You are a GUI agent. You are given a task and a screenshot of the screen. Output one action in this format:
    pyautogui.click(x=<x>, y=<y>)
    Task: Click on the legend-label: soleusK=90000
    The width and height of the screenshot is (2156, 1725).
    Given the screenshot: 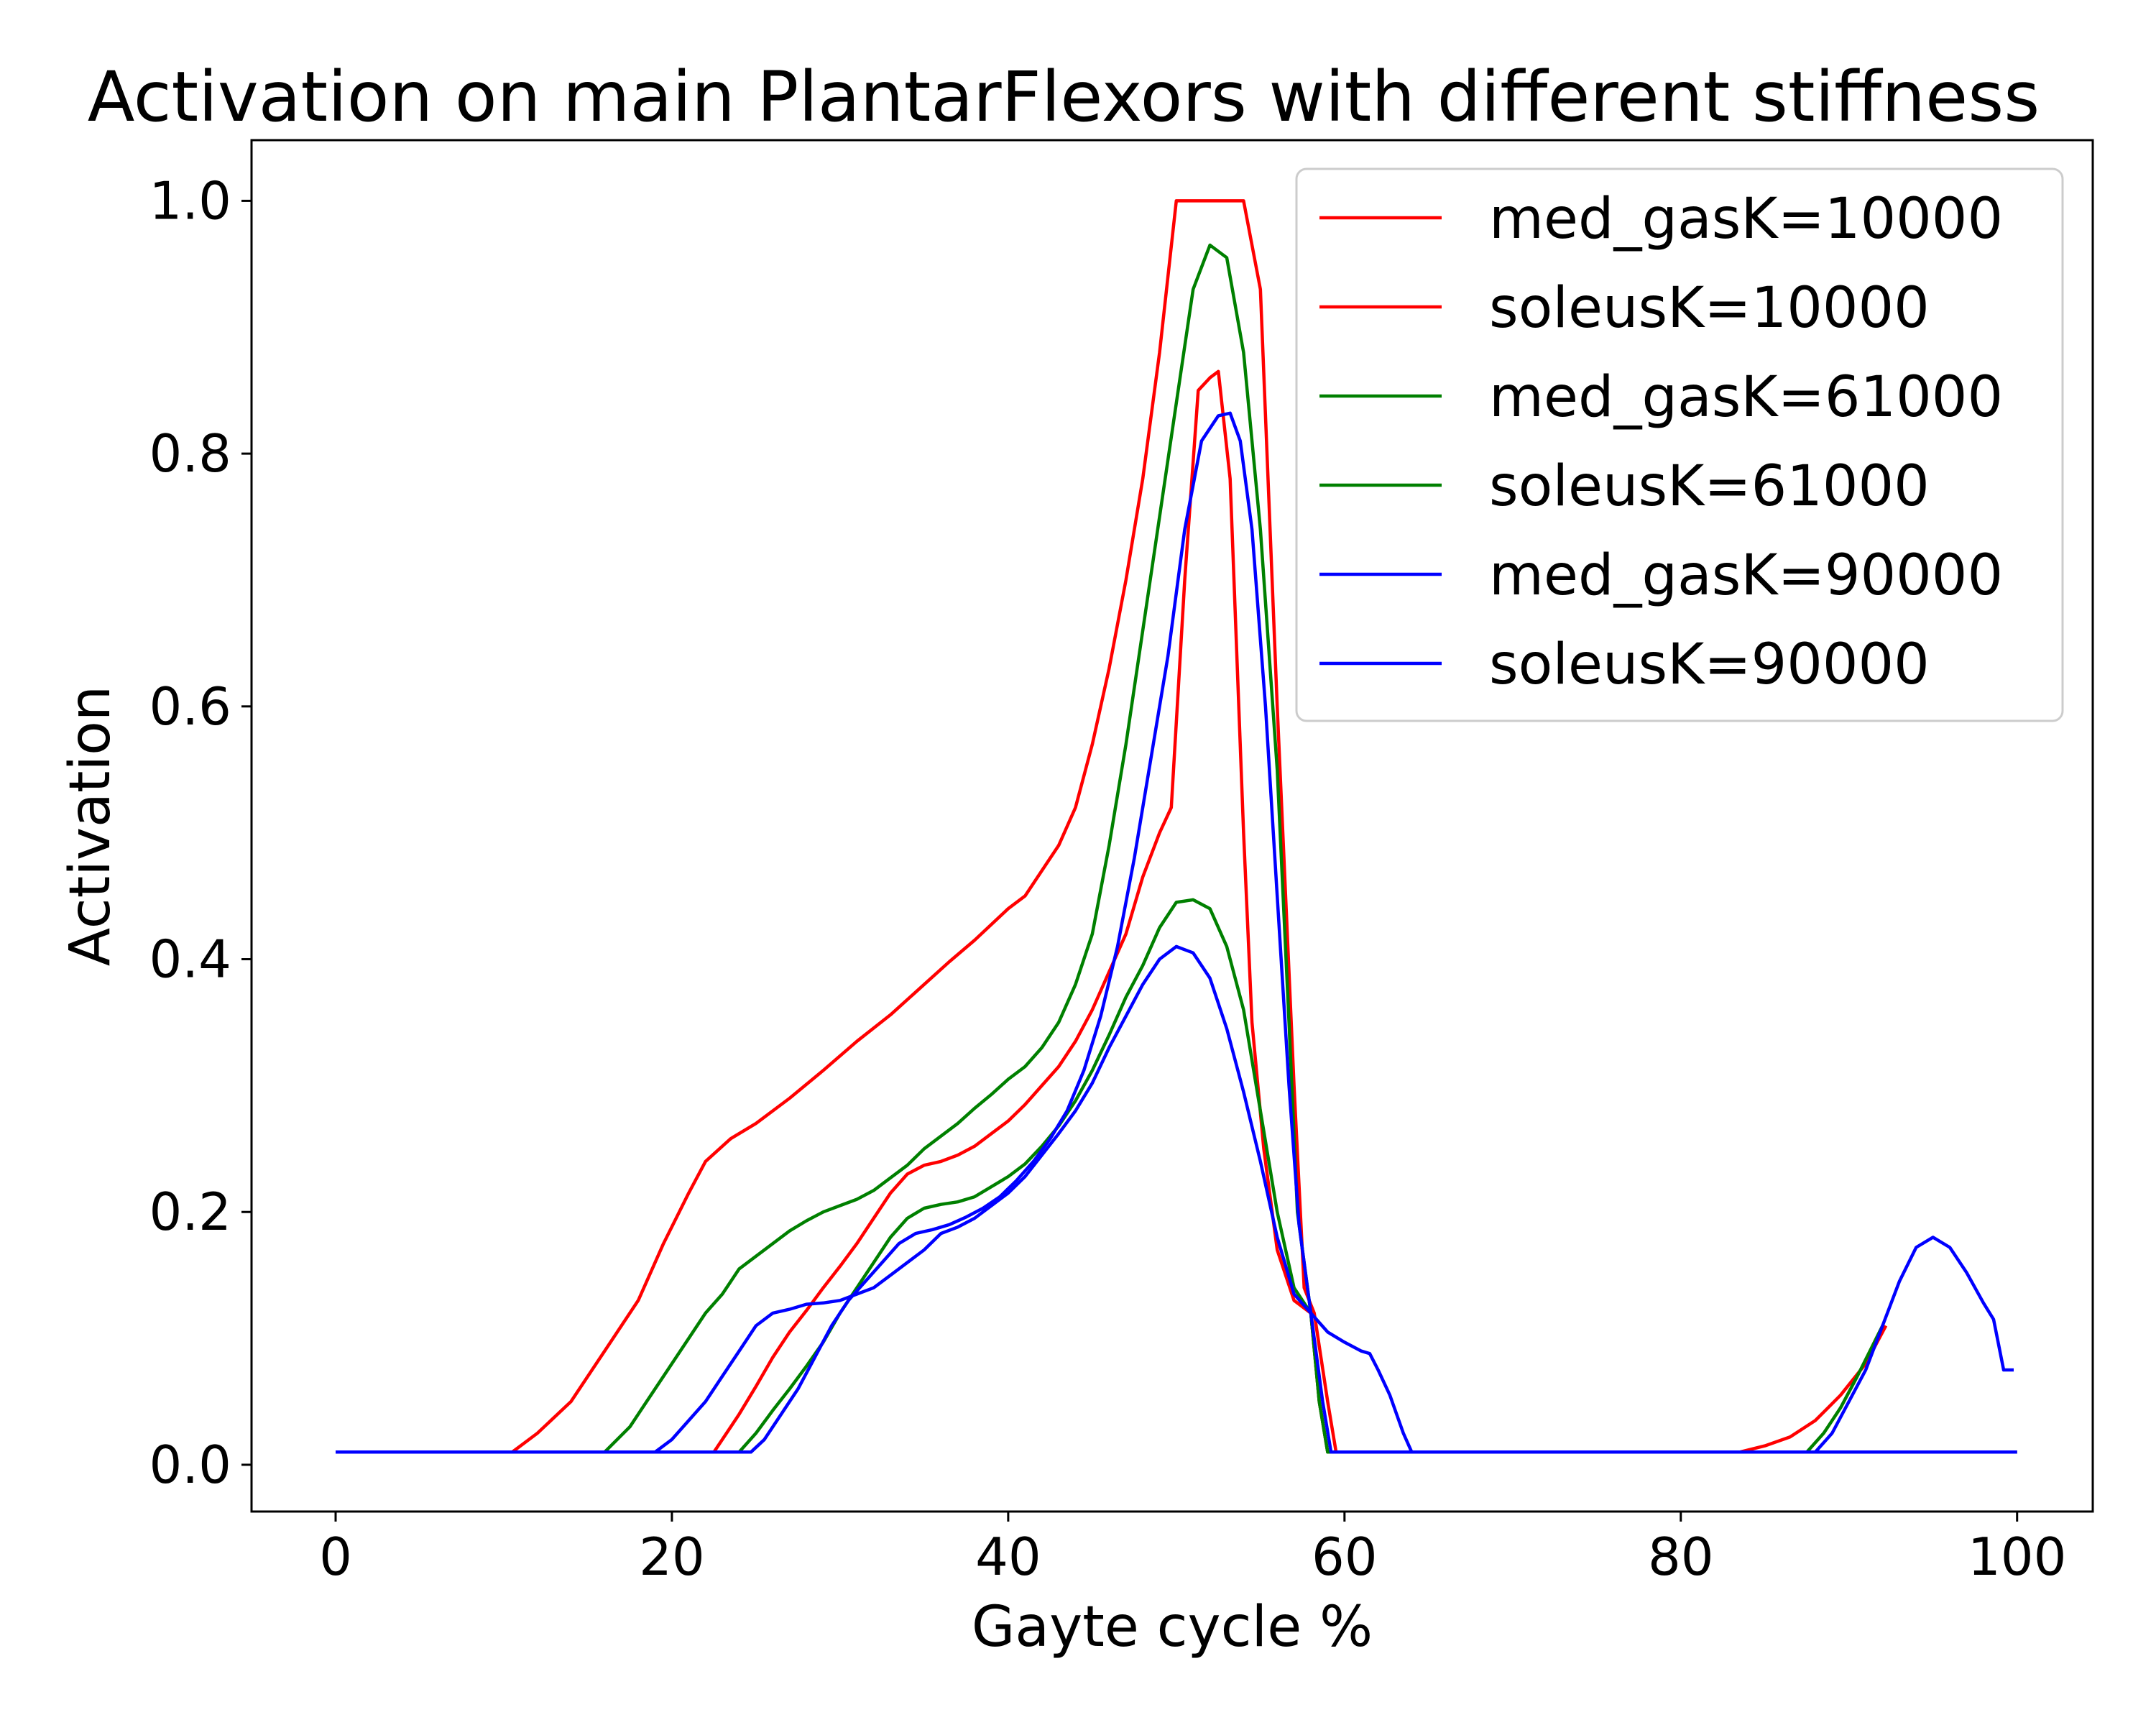 What is the action you would take?
    pyautogui.click(x=1710, y=664)
    